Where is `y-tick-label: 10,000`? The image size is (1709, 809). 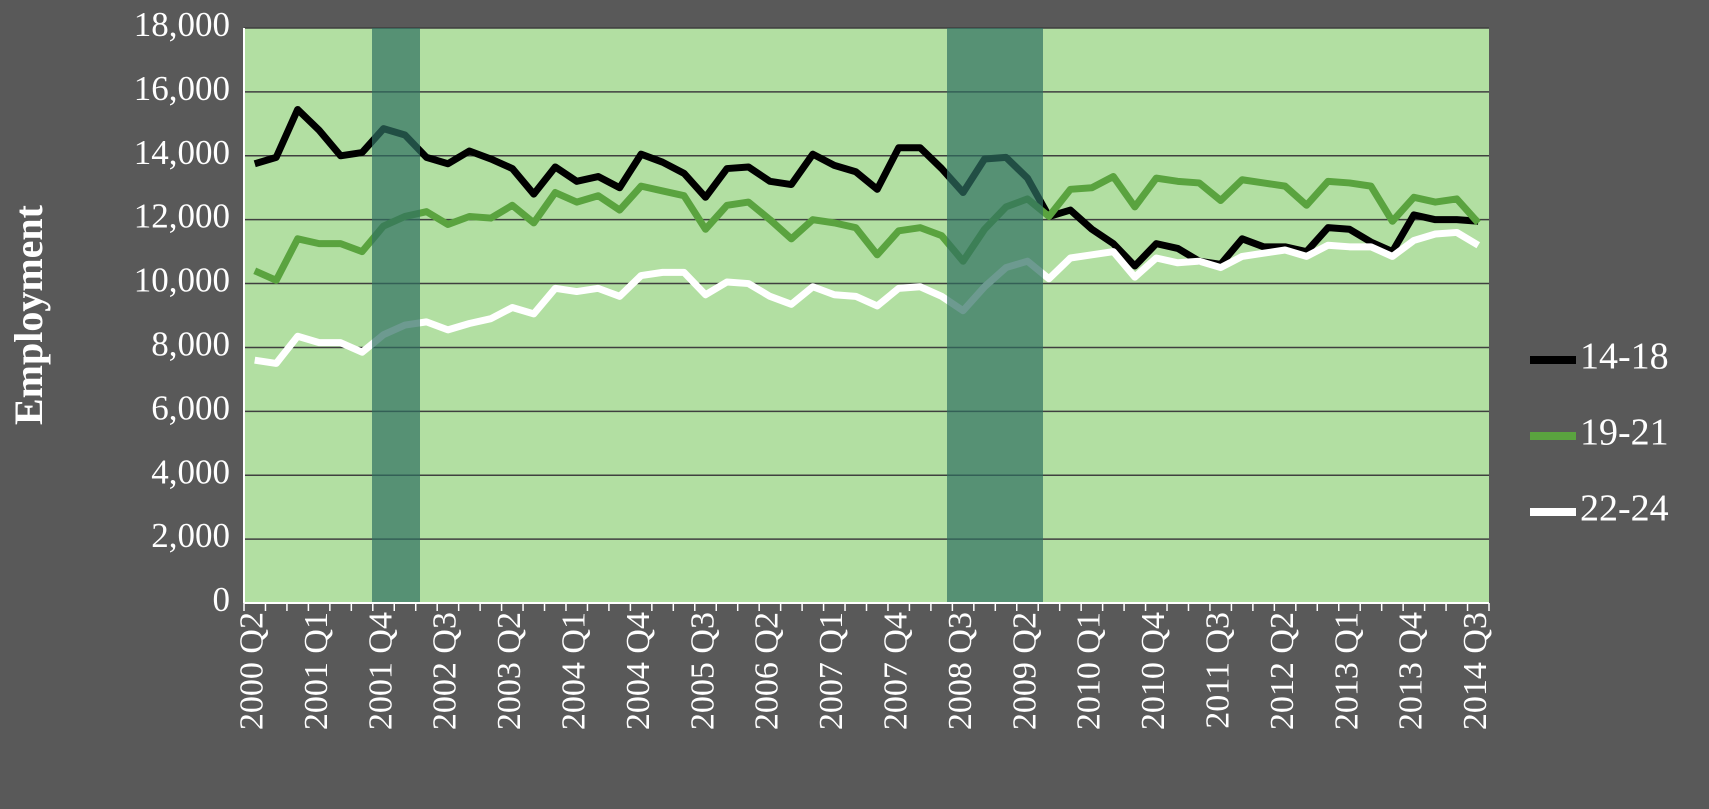 y-tick-label: 10,000 is located at coordinates (182, 280).